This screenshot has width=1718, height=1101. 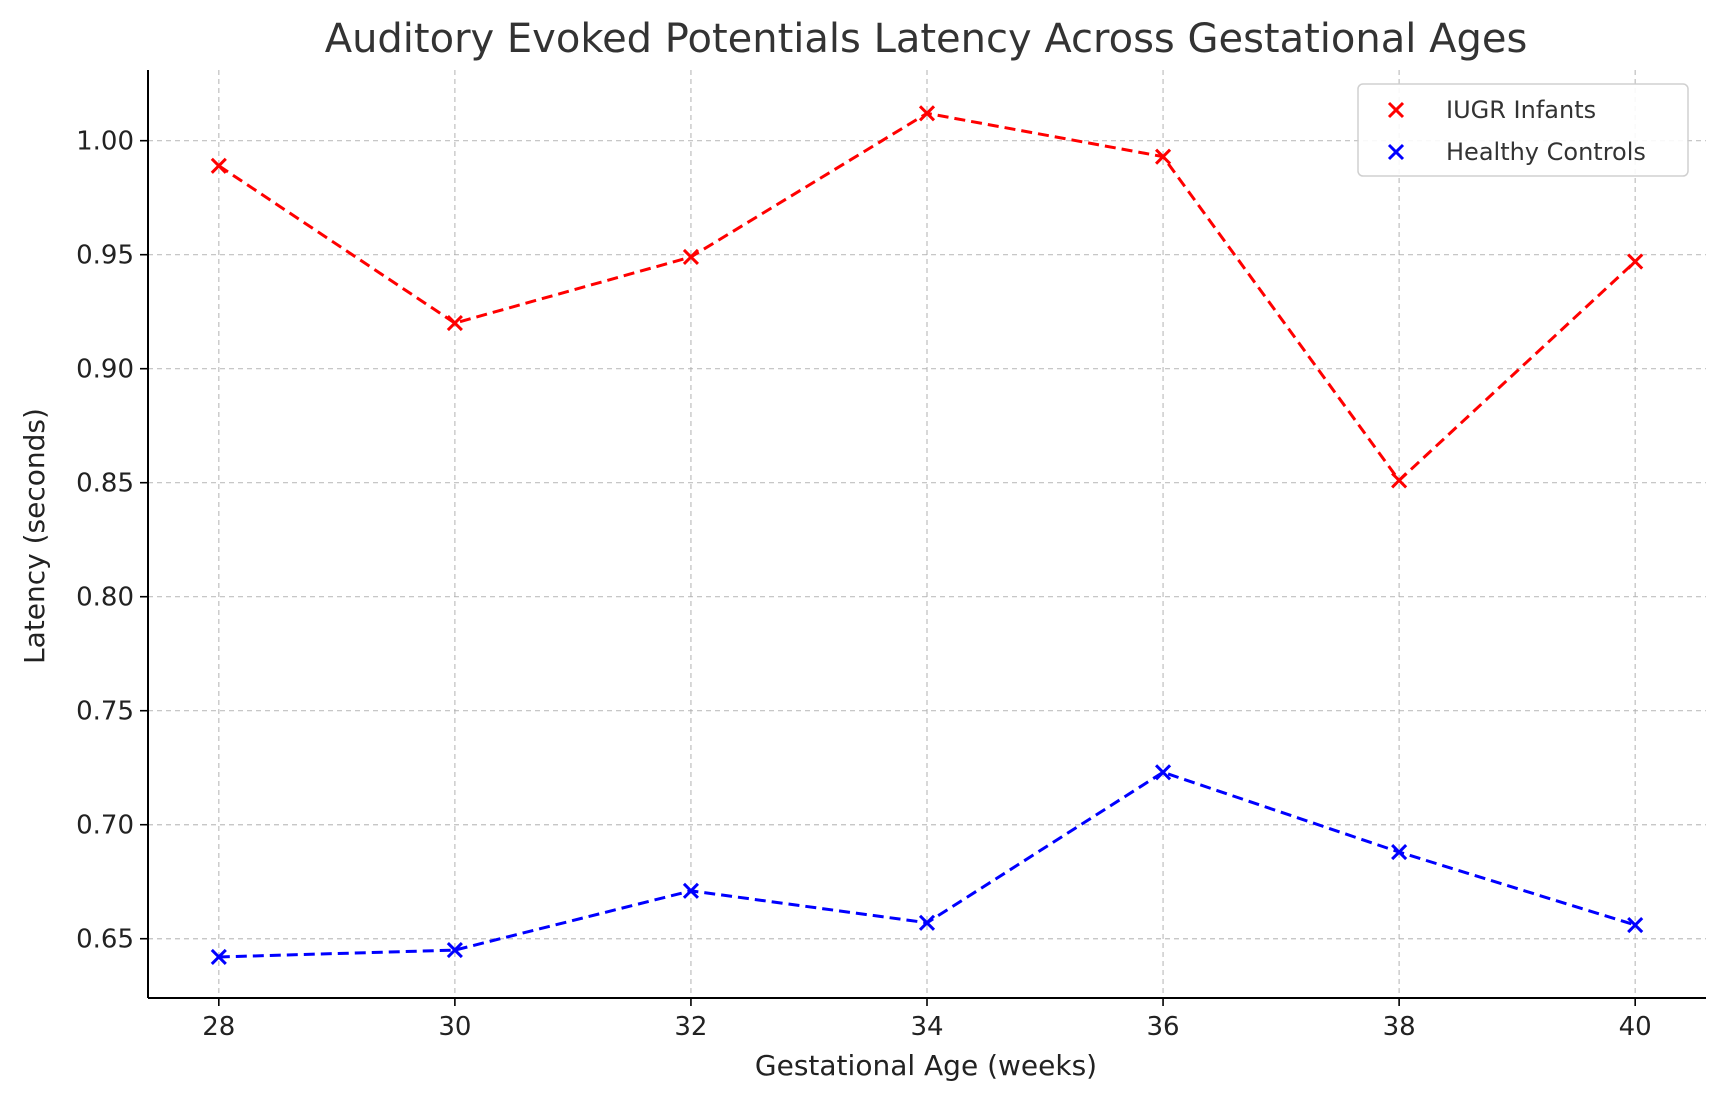 I want to click on x-tick-label: 36, so click(x=1163, y=1027).